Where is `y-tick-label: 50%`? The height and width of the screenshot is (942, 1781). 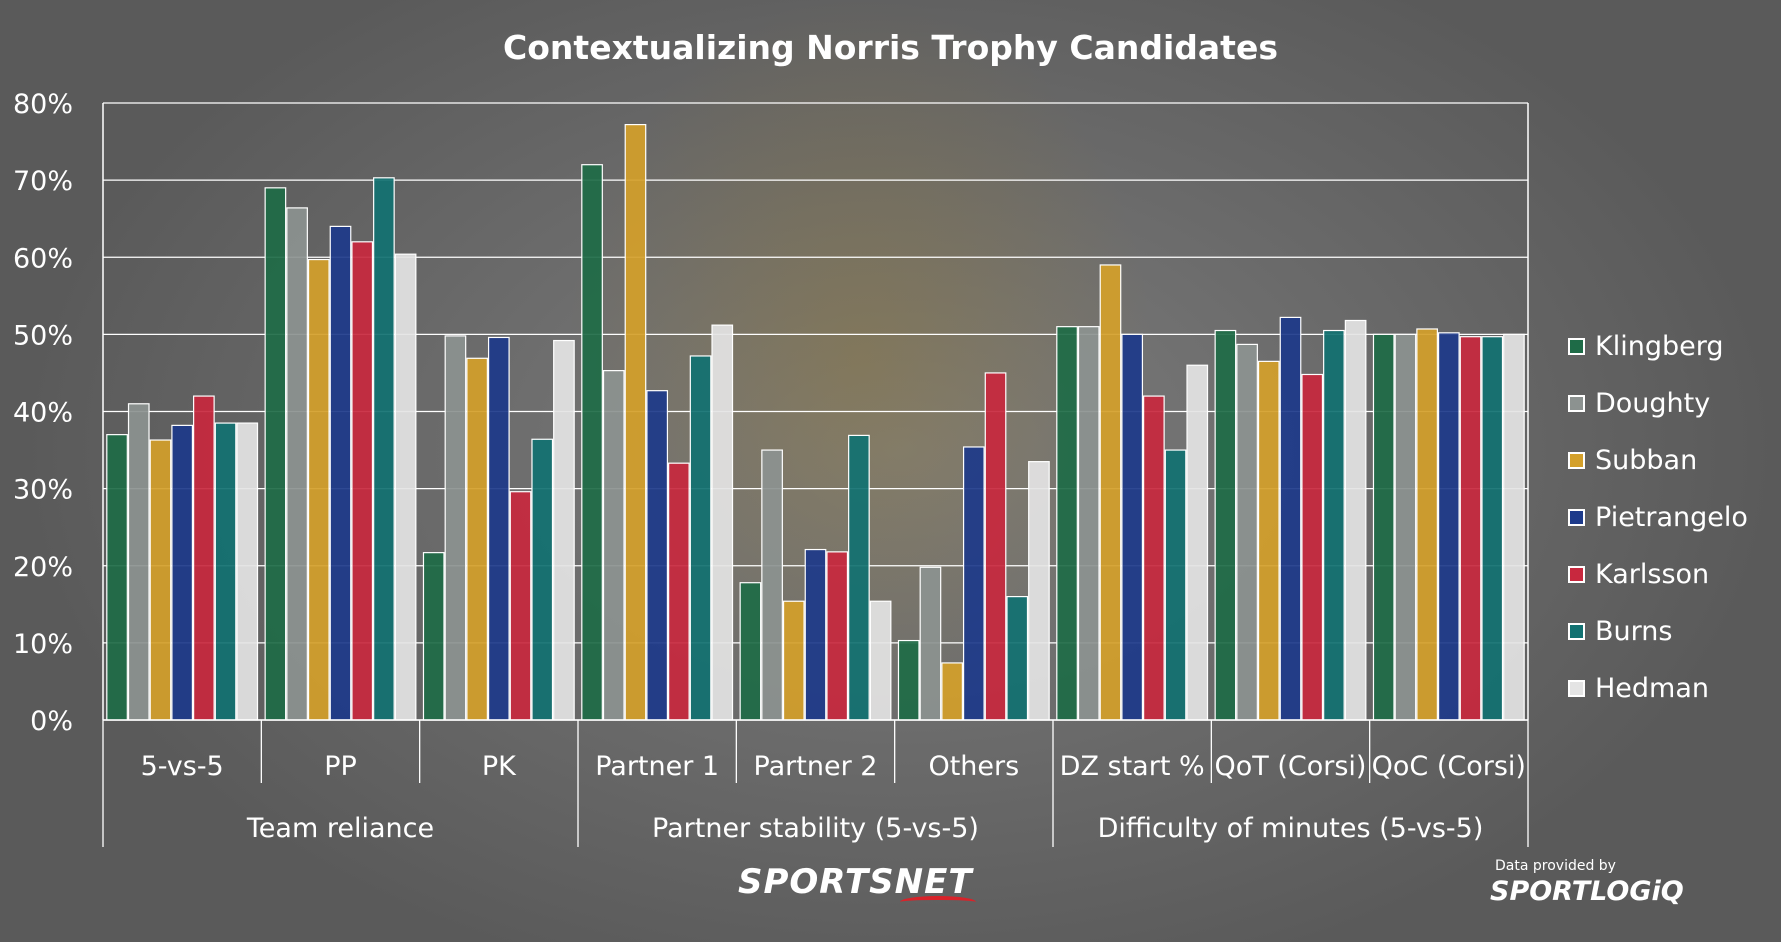
y-tick-label: 50% is located at coordinates (43, 335).